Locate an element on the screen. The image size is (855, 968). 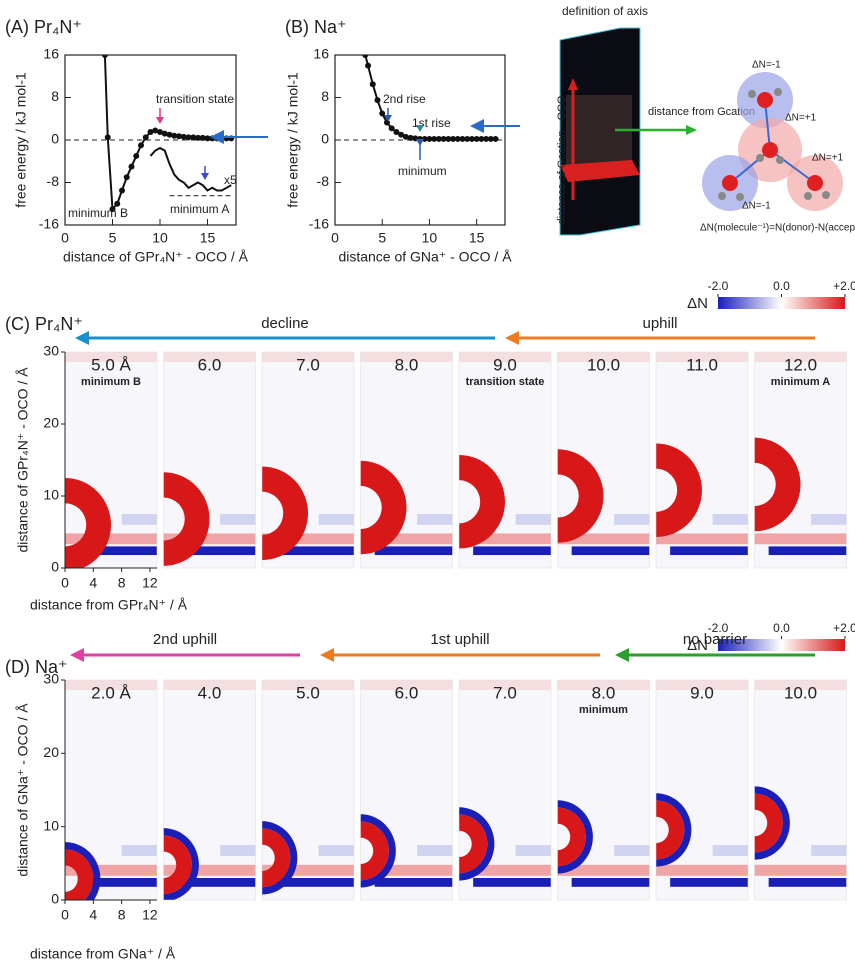
panel-label: 10.0 is located at coordinates (800, 692).